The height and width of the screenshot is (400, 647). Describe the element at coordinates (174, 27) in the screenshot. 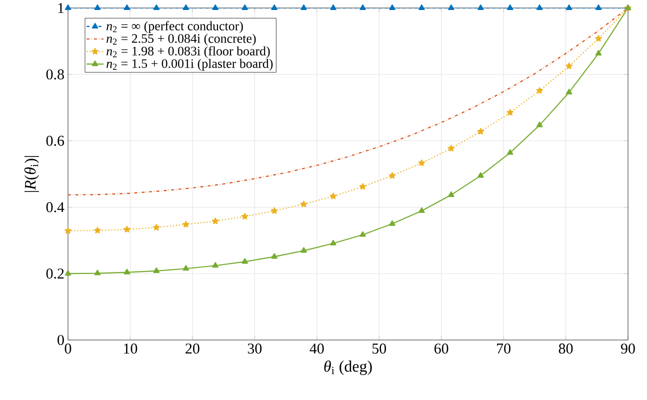

I see `legend-label: n$_{2}$ = ∞ (perfect conductor)` at that location.